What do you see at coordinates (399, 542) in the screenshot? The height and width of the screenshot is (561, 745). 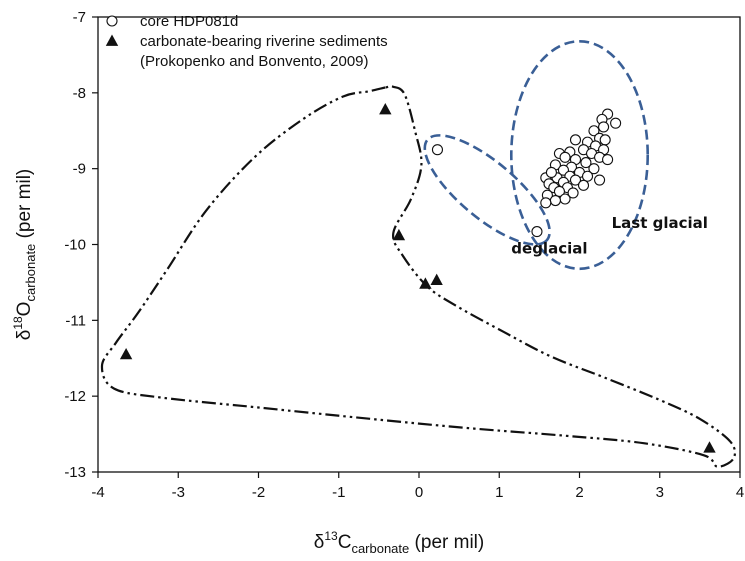 I see `x-axis-title: δ13Ccarbonate (per mil)` at bounding box center [399, 542].